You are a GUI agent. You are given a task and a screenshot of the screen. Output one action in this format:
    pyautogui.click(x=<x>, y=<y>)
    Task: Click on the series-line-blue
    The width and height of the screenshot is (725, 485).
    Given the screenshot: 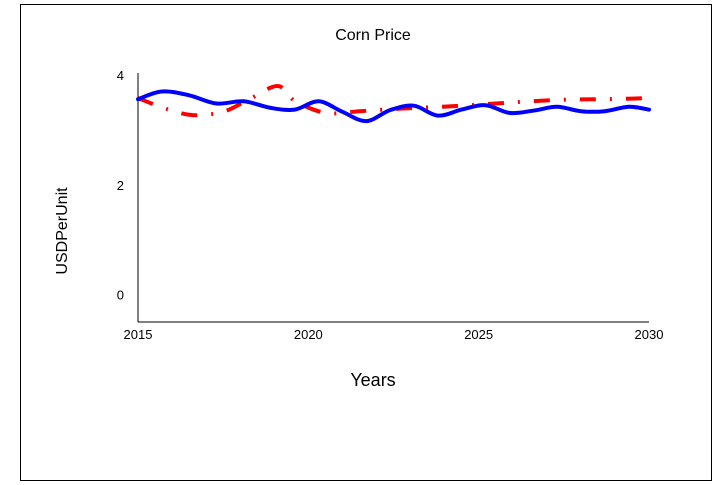 What is the action you would take?
    pyautogui.click(x=393, y=106)
    